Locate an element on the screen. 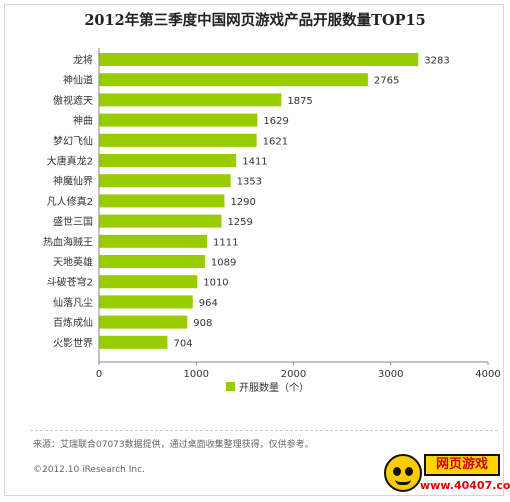  category-label-7: 神魔仙界 is located at coordinates (73, 181).